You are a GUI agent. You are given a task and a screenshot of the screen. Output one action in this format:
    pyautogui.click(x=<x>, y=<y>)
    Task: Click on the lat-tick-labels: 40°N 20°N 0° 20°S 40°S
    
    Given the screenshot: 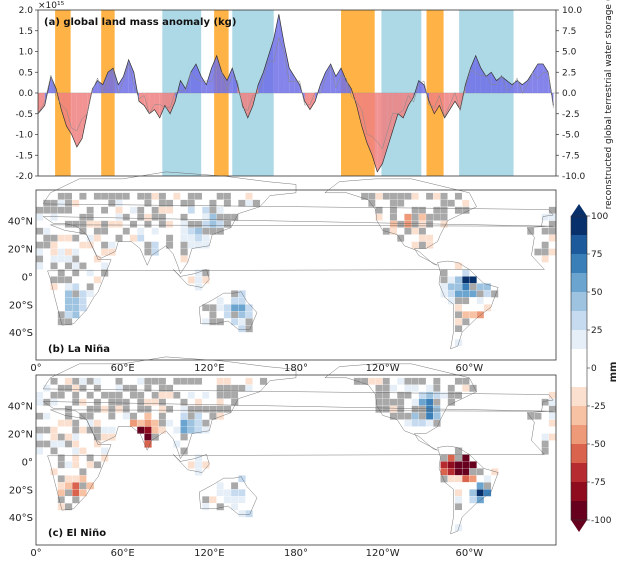 What is the action you would take?
    pyautogui.click(x=20, y=463)
    